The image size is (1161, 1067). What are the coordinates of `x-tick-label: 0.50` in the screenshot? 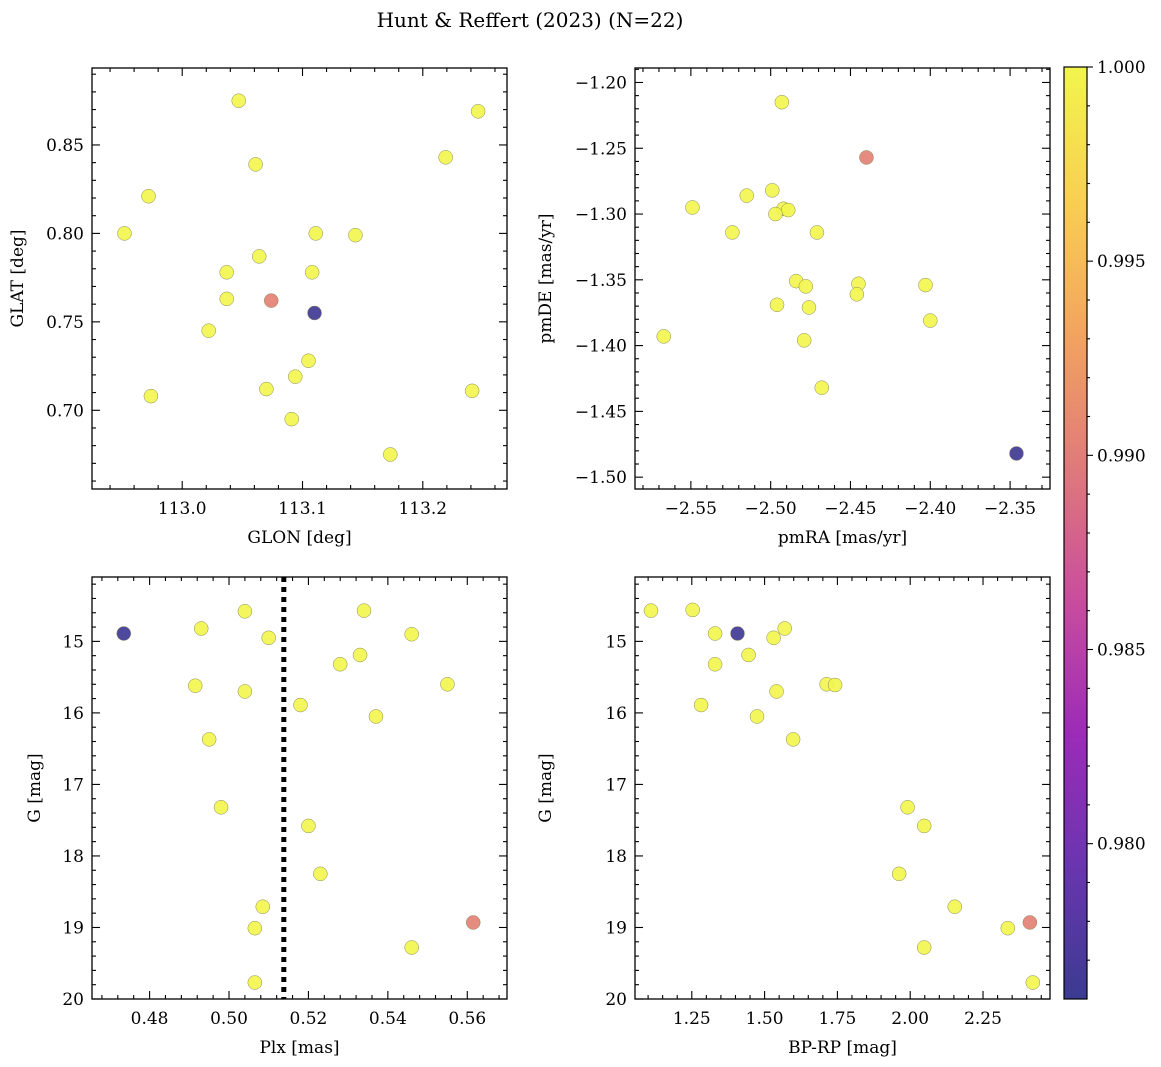 It's located at (229, 1019).